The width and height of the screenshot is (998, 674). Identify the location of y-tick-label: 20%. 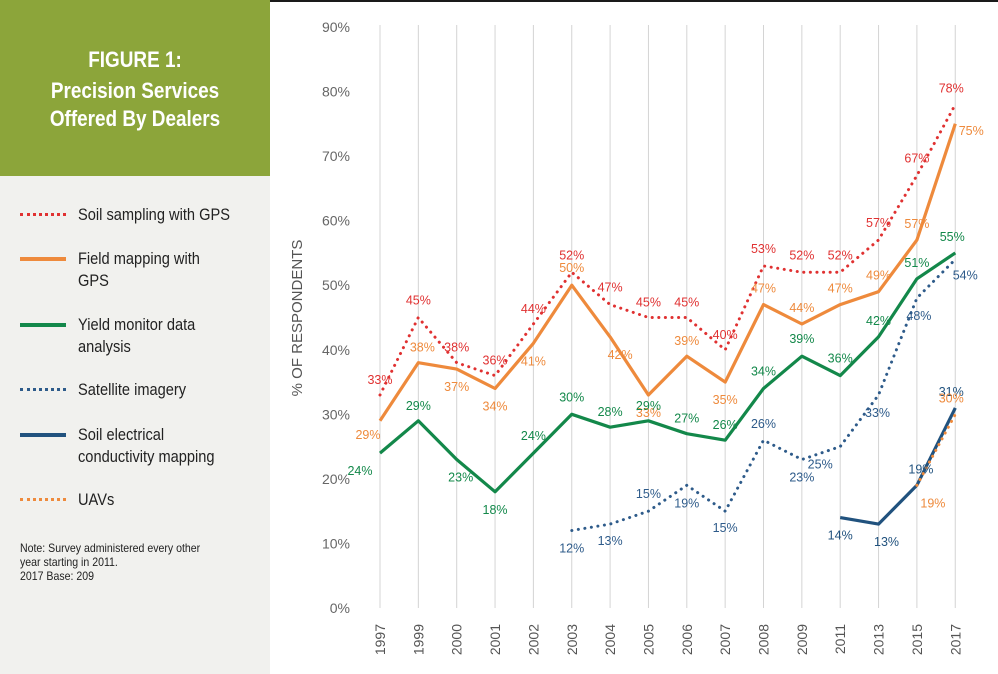
(336, 479).